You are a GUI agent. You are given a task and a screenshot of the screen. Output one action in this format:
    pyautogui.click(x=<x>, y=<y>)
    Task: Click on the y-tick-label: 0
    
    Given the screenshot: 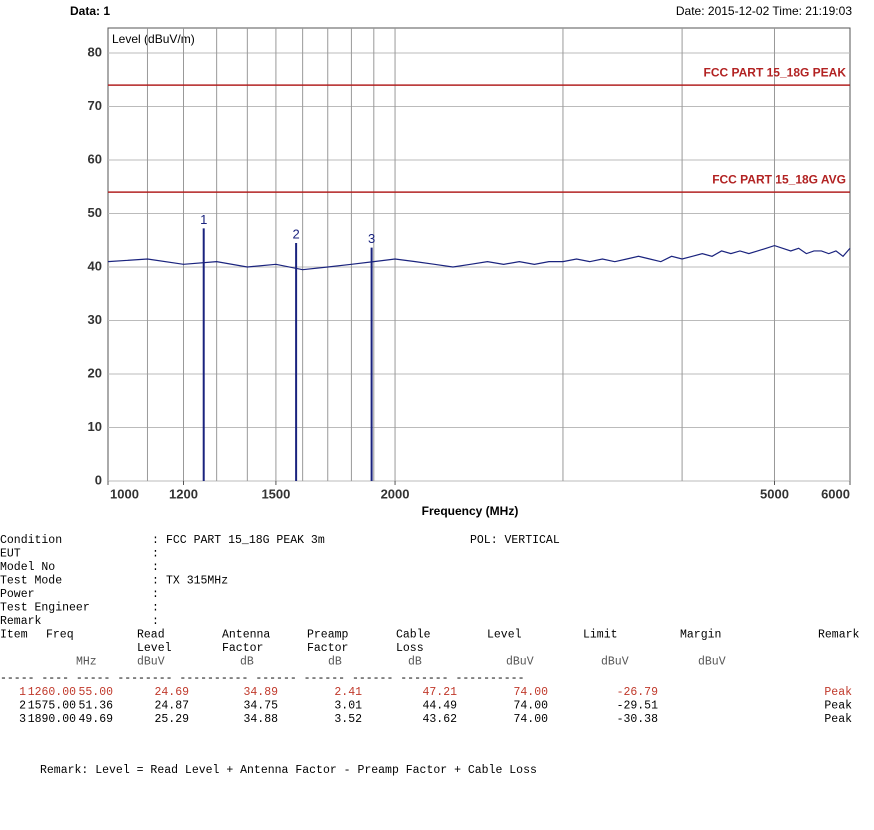 What is the action you would take?
    pyautogui.click(x=98, y=479)
    